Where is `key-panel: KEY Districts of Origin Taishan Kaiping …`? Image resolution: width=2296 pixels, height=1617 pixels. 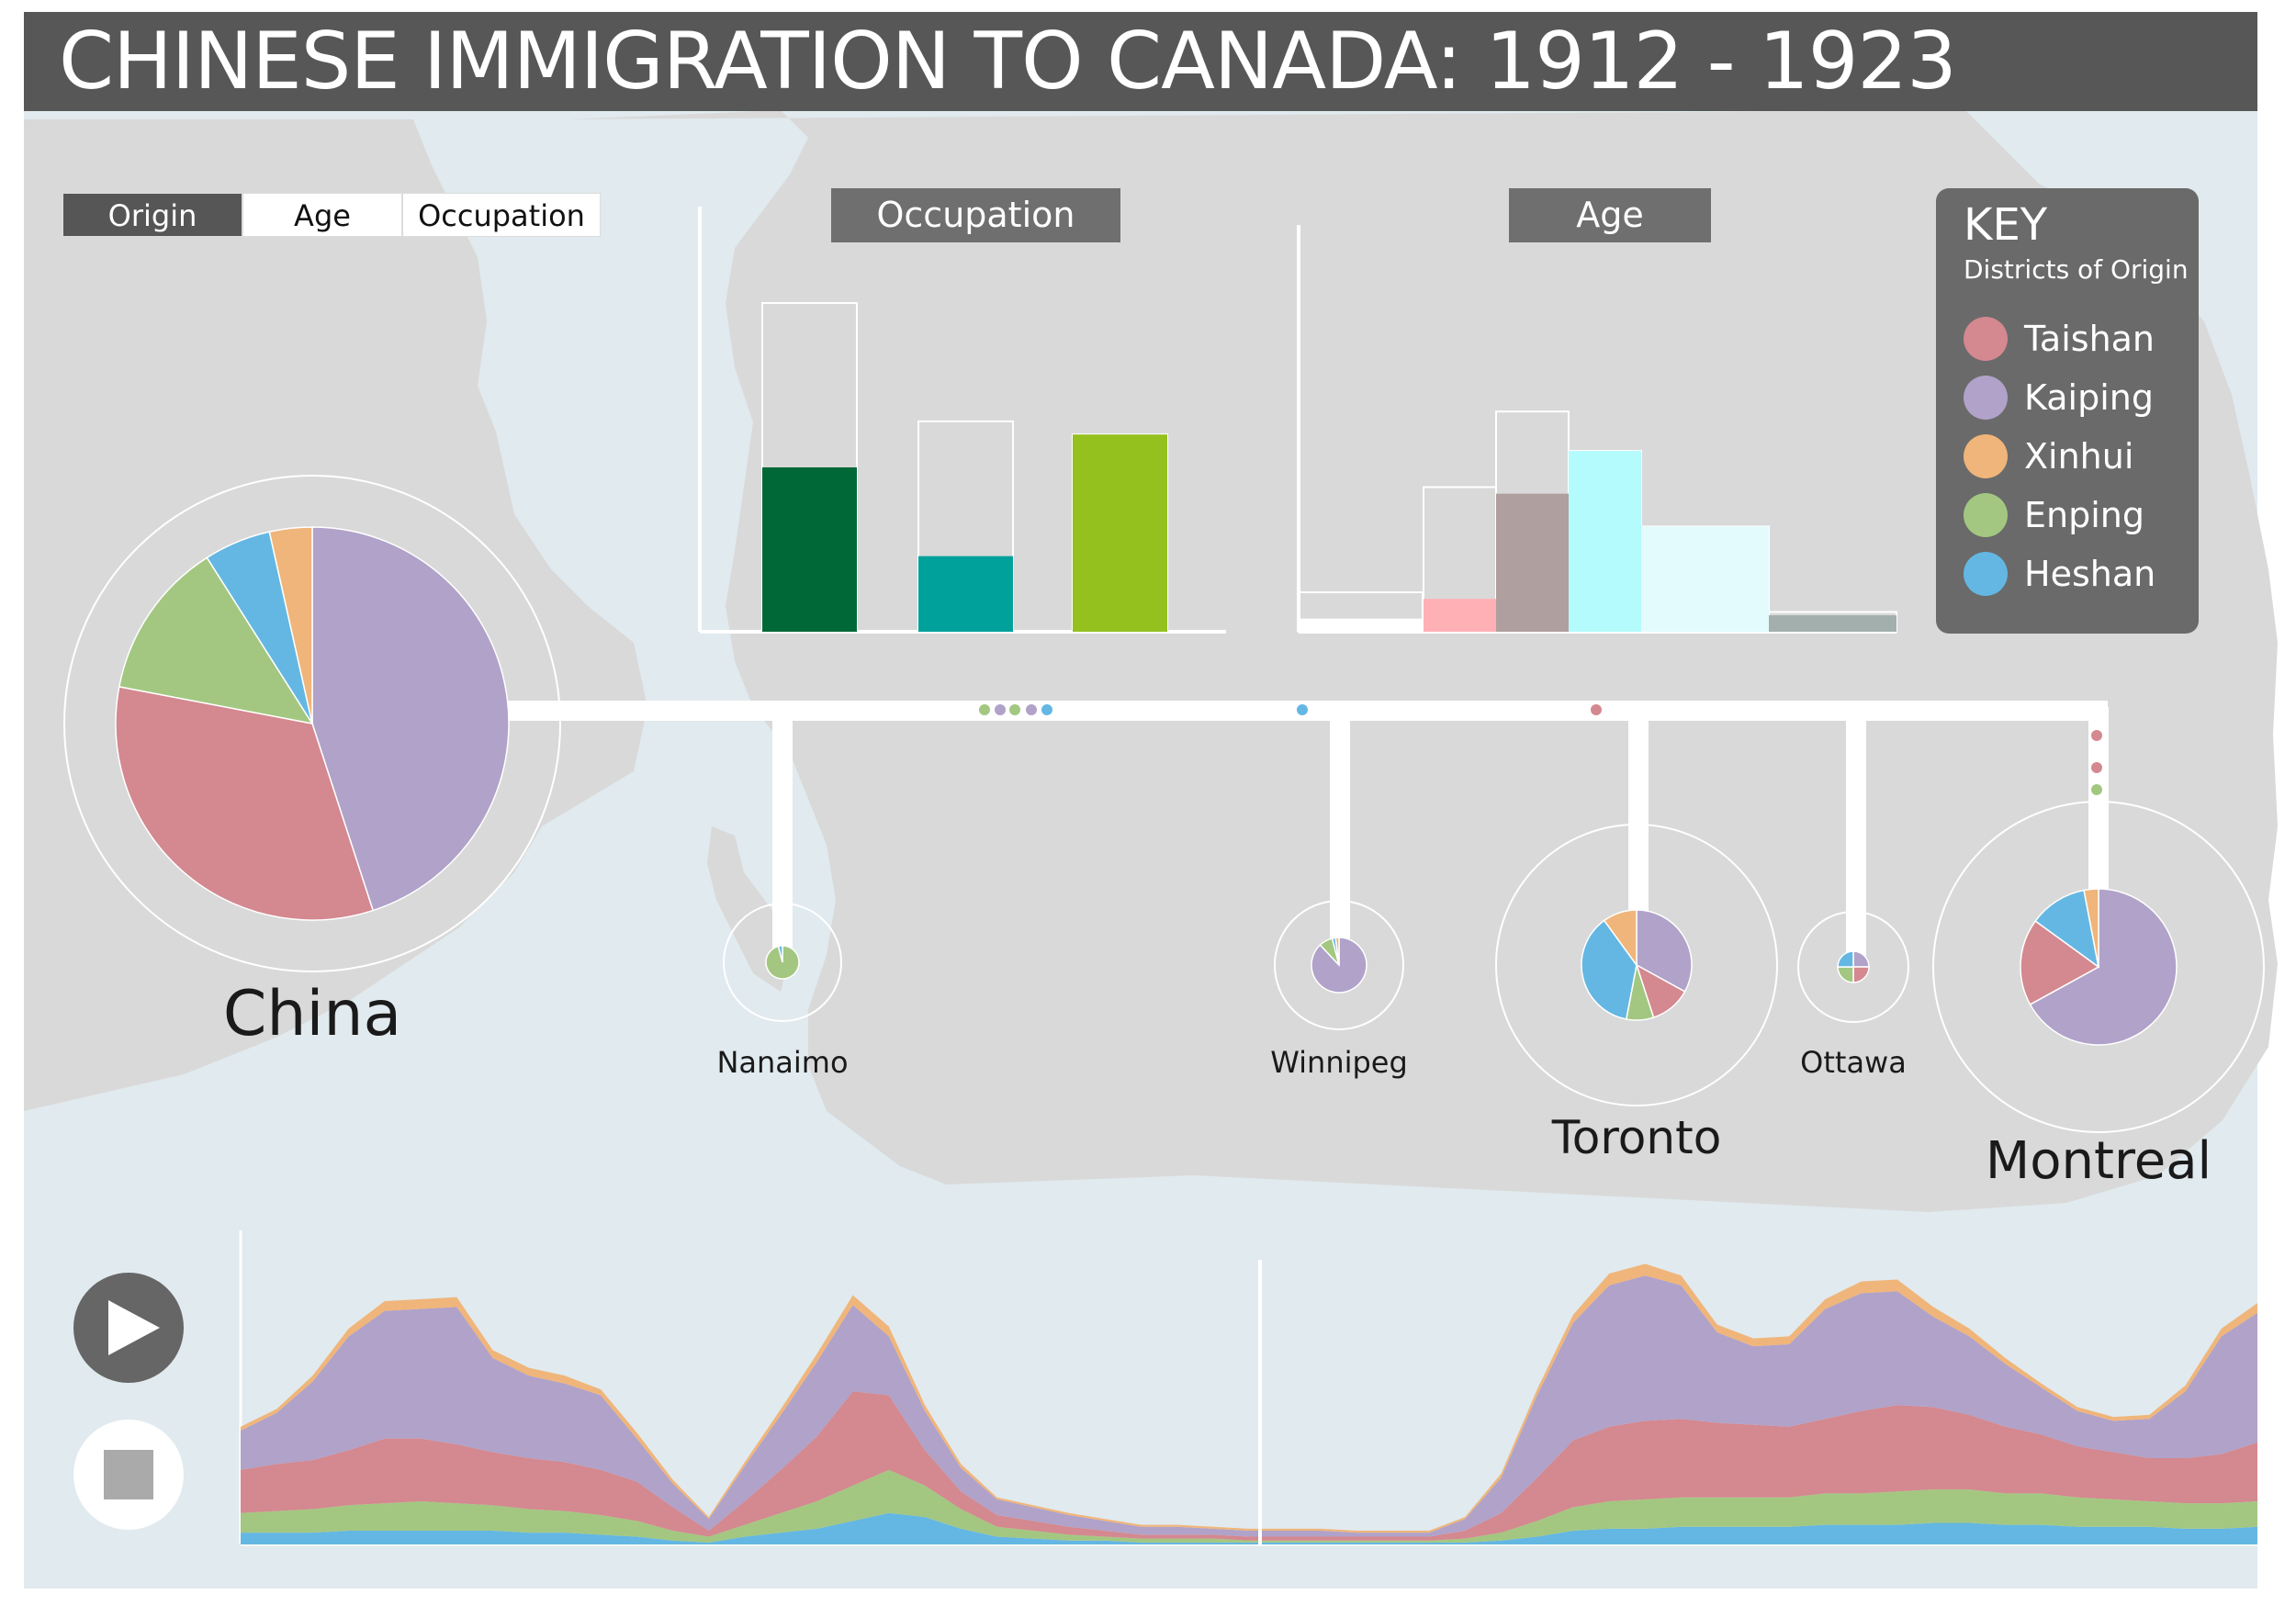
key-panel: KEY Districts of Origin Taishan Kaiping … is located at coordinates (2067, 411).